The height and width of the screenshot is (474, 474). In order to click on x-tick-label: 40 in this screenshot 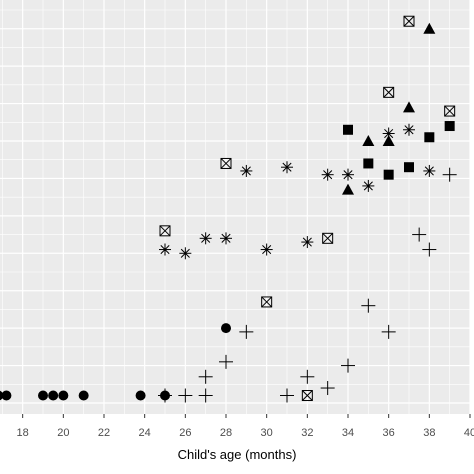, I will do `click(469, 433)`.